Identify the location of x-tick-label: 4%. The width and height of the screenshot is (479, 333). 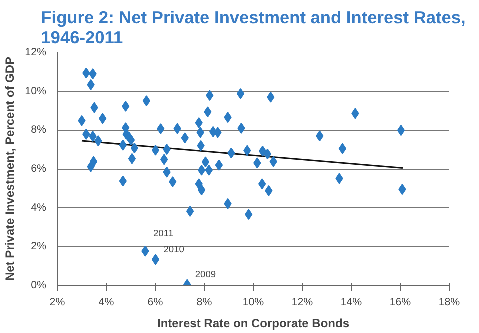
(106, 302).